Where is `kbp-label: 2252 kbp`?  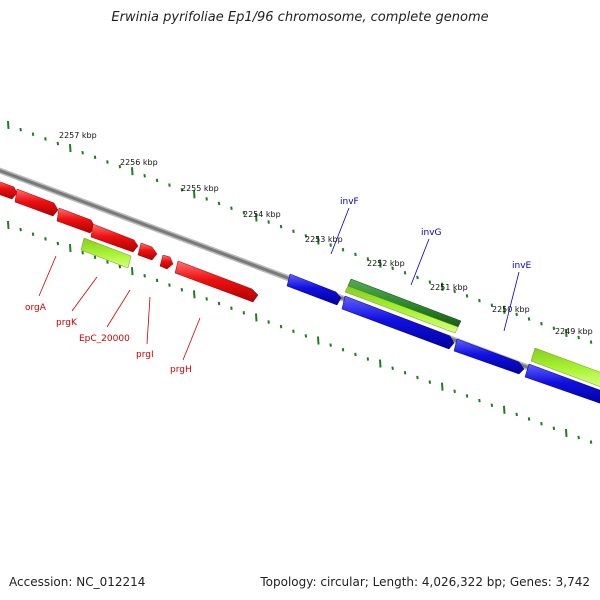
kbp-label: 2252 kbp is located at coordinates (386, 263).